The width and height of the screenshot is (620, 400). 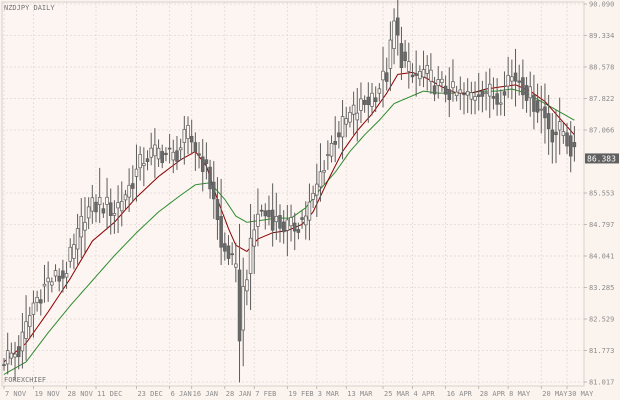 I want to click on x-axis-tick-label: 28 NOV, so click(x=81, y=394).